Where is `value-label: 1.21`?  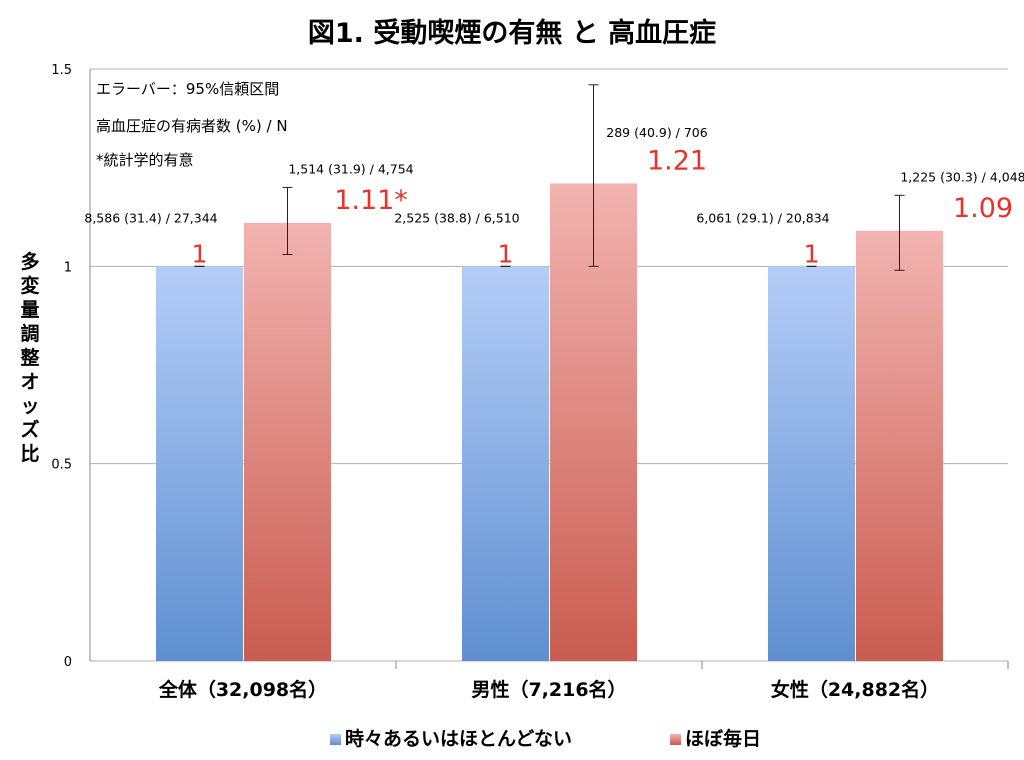 value-label: 1.21 is located at coordinates (677, 160).